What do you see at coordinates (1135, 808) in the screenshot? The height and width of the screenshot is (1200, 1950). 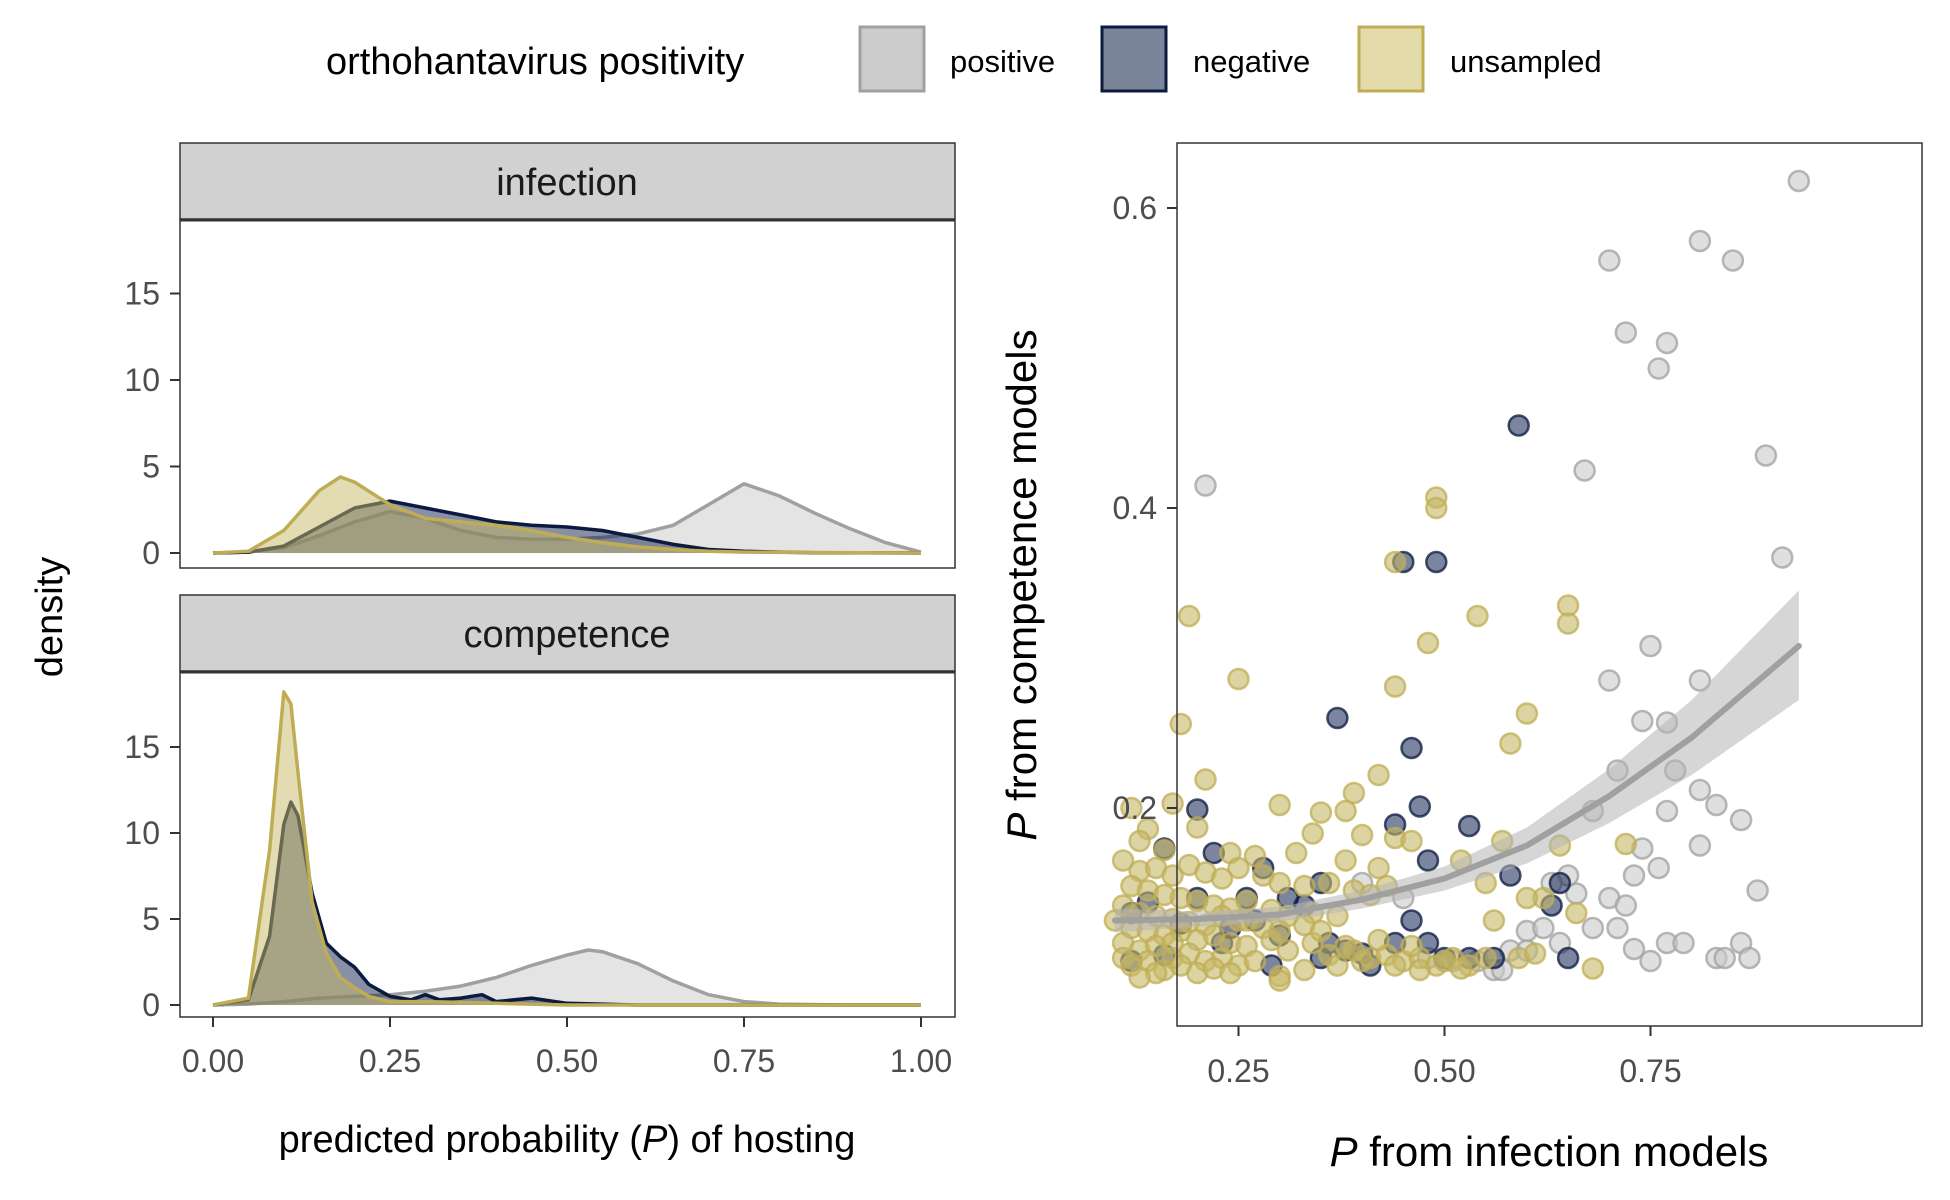 I see `y-tick-label: 0.2` at bounding box center [1135, 808].